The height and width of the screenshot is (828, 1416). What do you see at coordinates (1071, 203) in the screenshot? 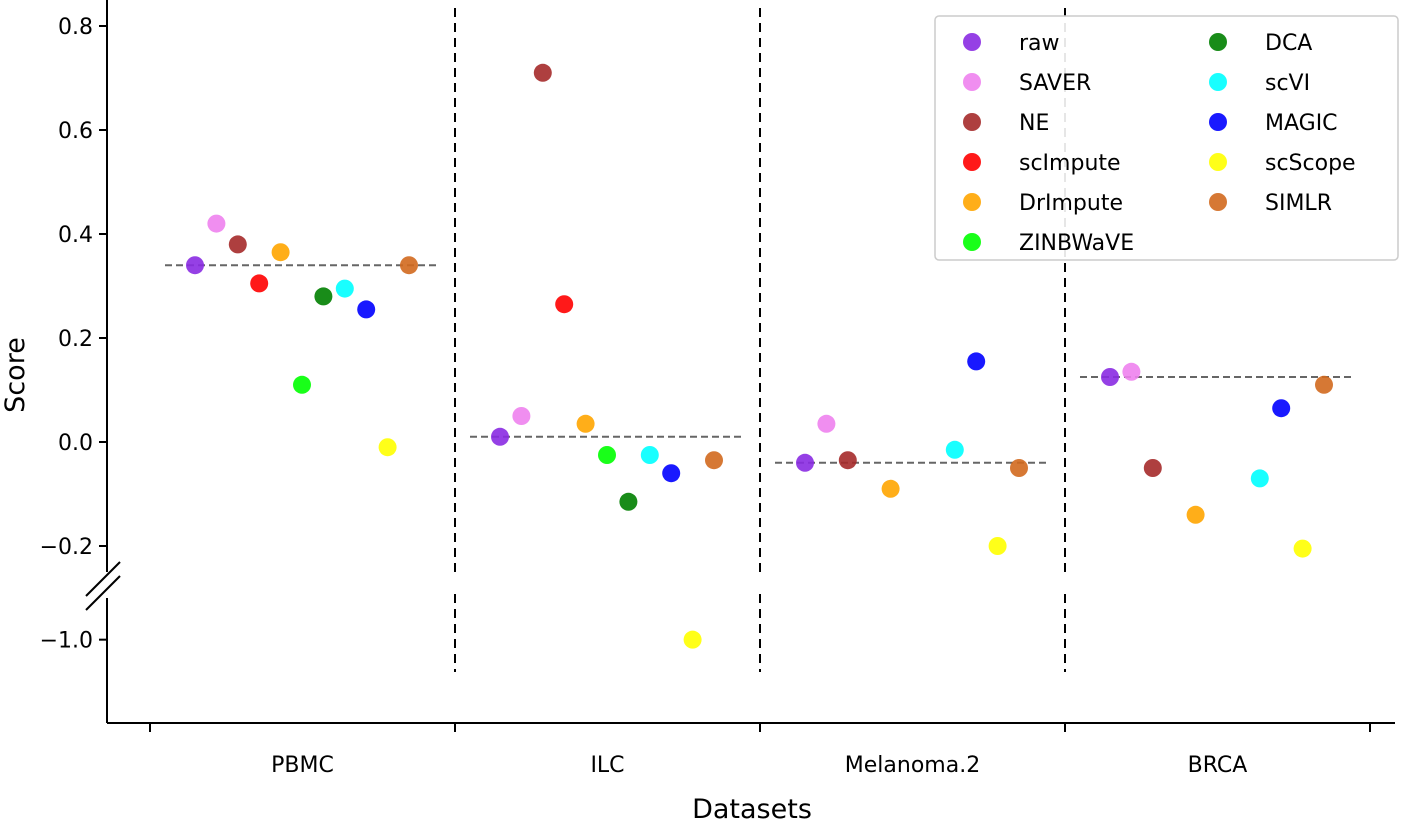
I see `legend-label-drimpute: DrImpute` at bounding box center [1071, 203].